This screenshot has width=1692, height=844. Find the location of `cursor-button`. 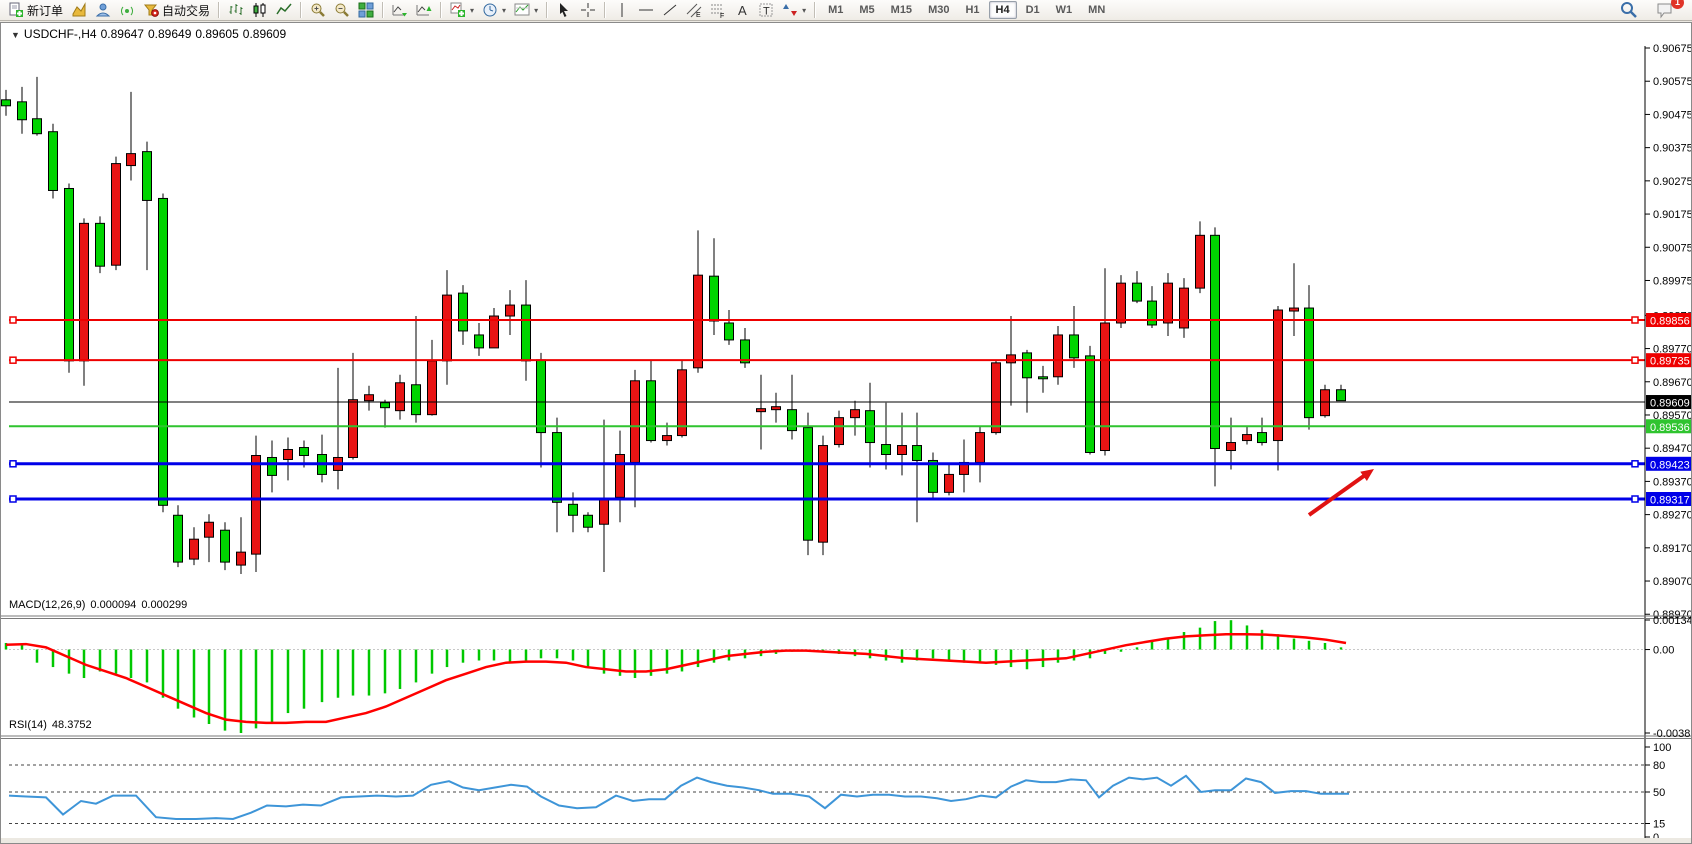

cursor-button is located at coordinates (564, 10).